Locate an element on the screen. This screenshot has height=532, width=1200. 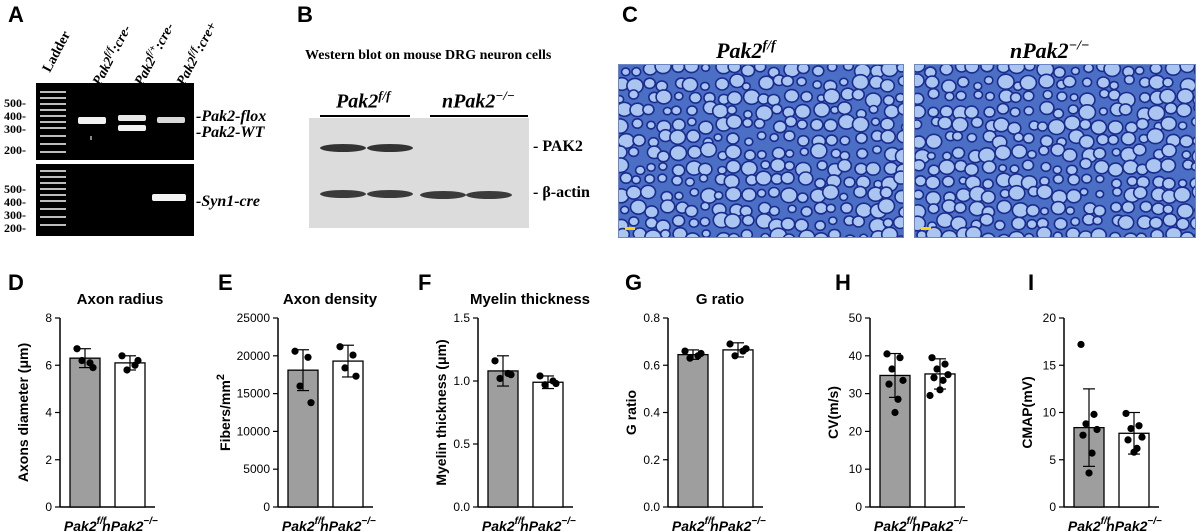
y-tick-label: 50 is located at coordinates (856, 318).